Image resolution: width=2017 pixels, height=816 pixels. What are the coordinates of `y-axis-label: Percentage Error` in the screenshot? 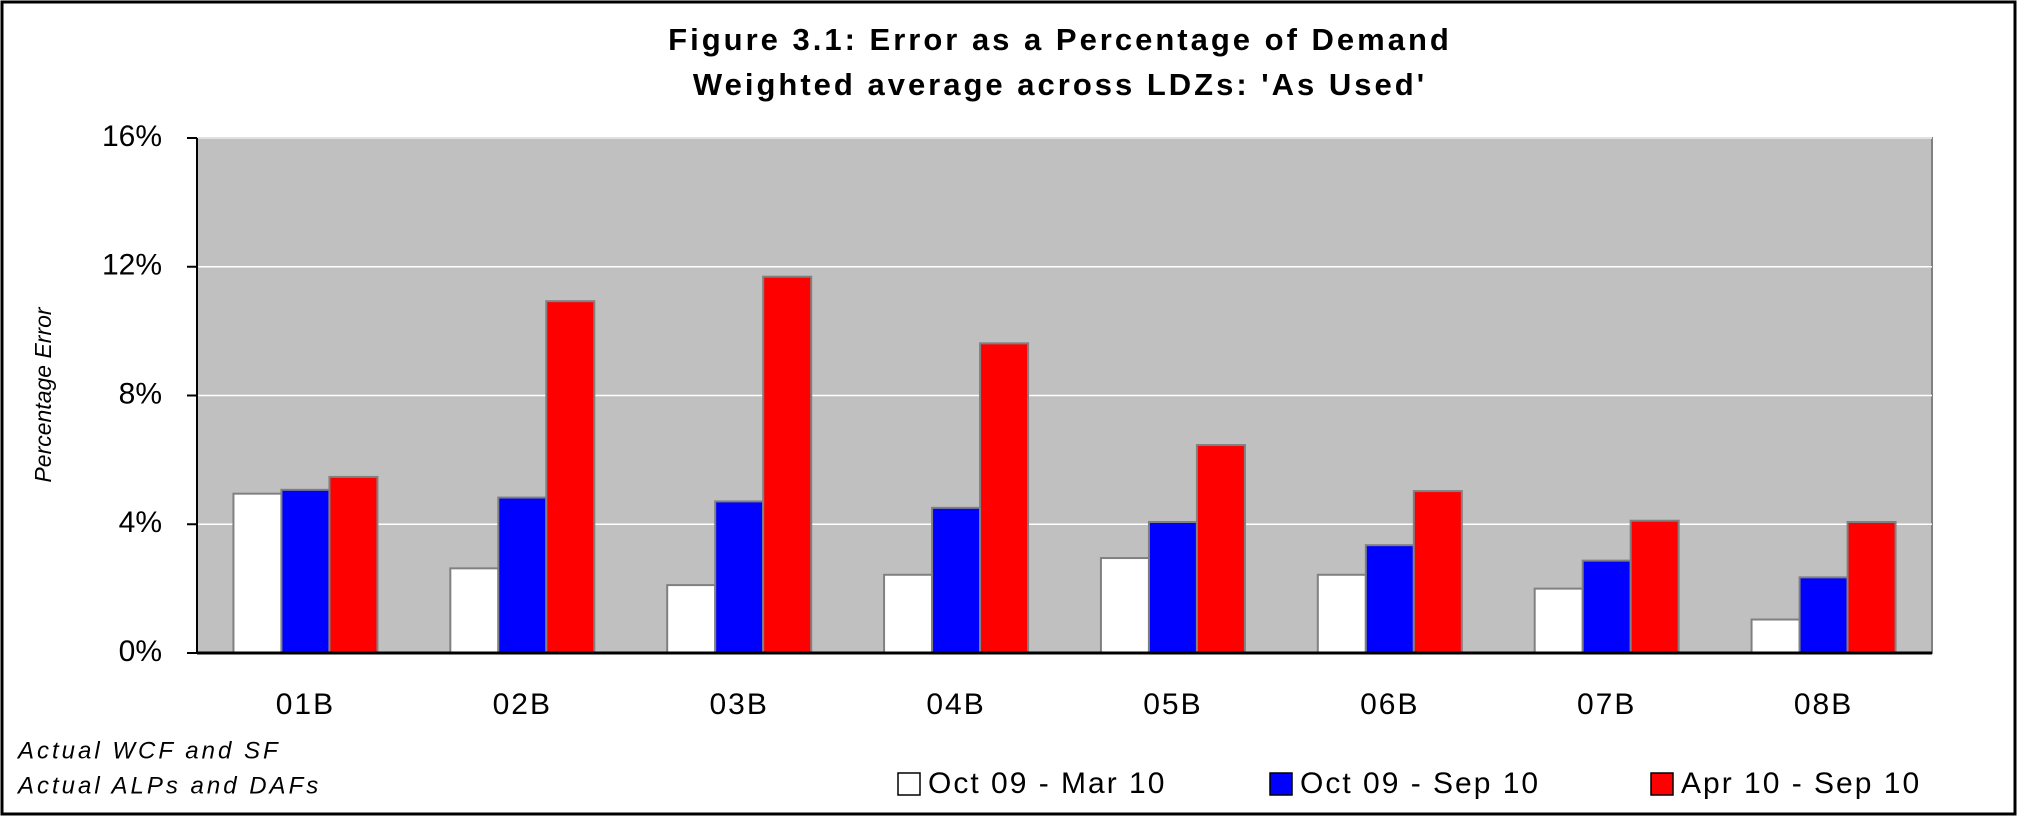 It's located at (43, 394).